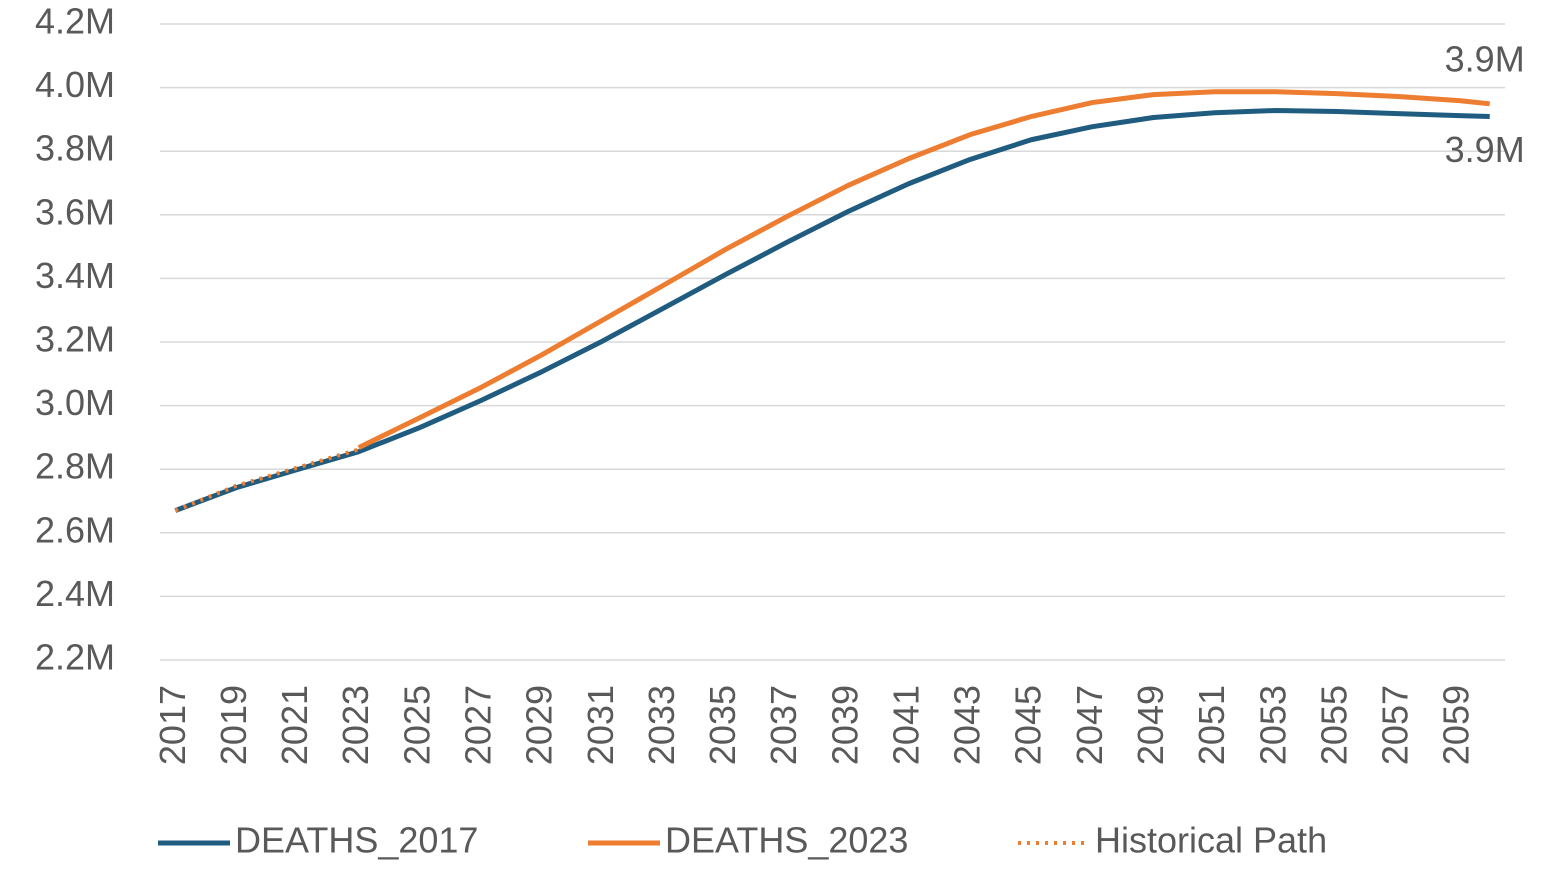 Image resolution: width=1555 pixels, height=871 pixels. I want to click on x-tick-label: 2019, so click(233, 725).